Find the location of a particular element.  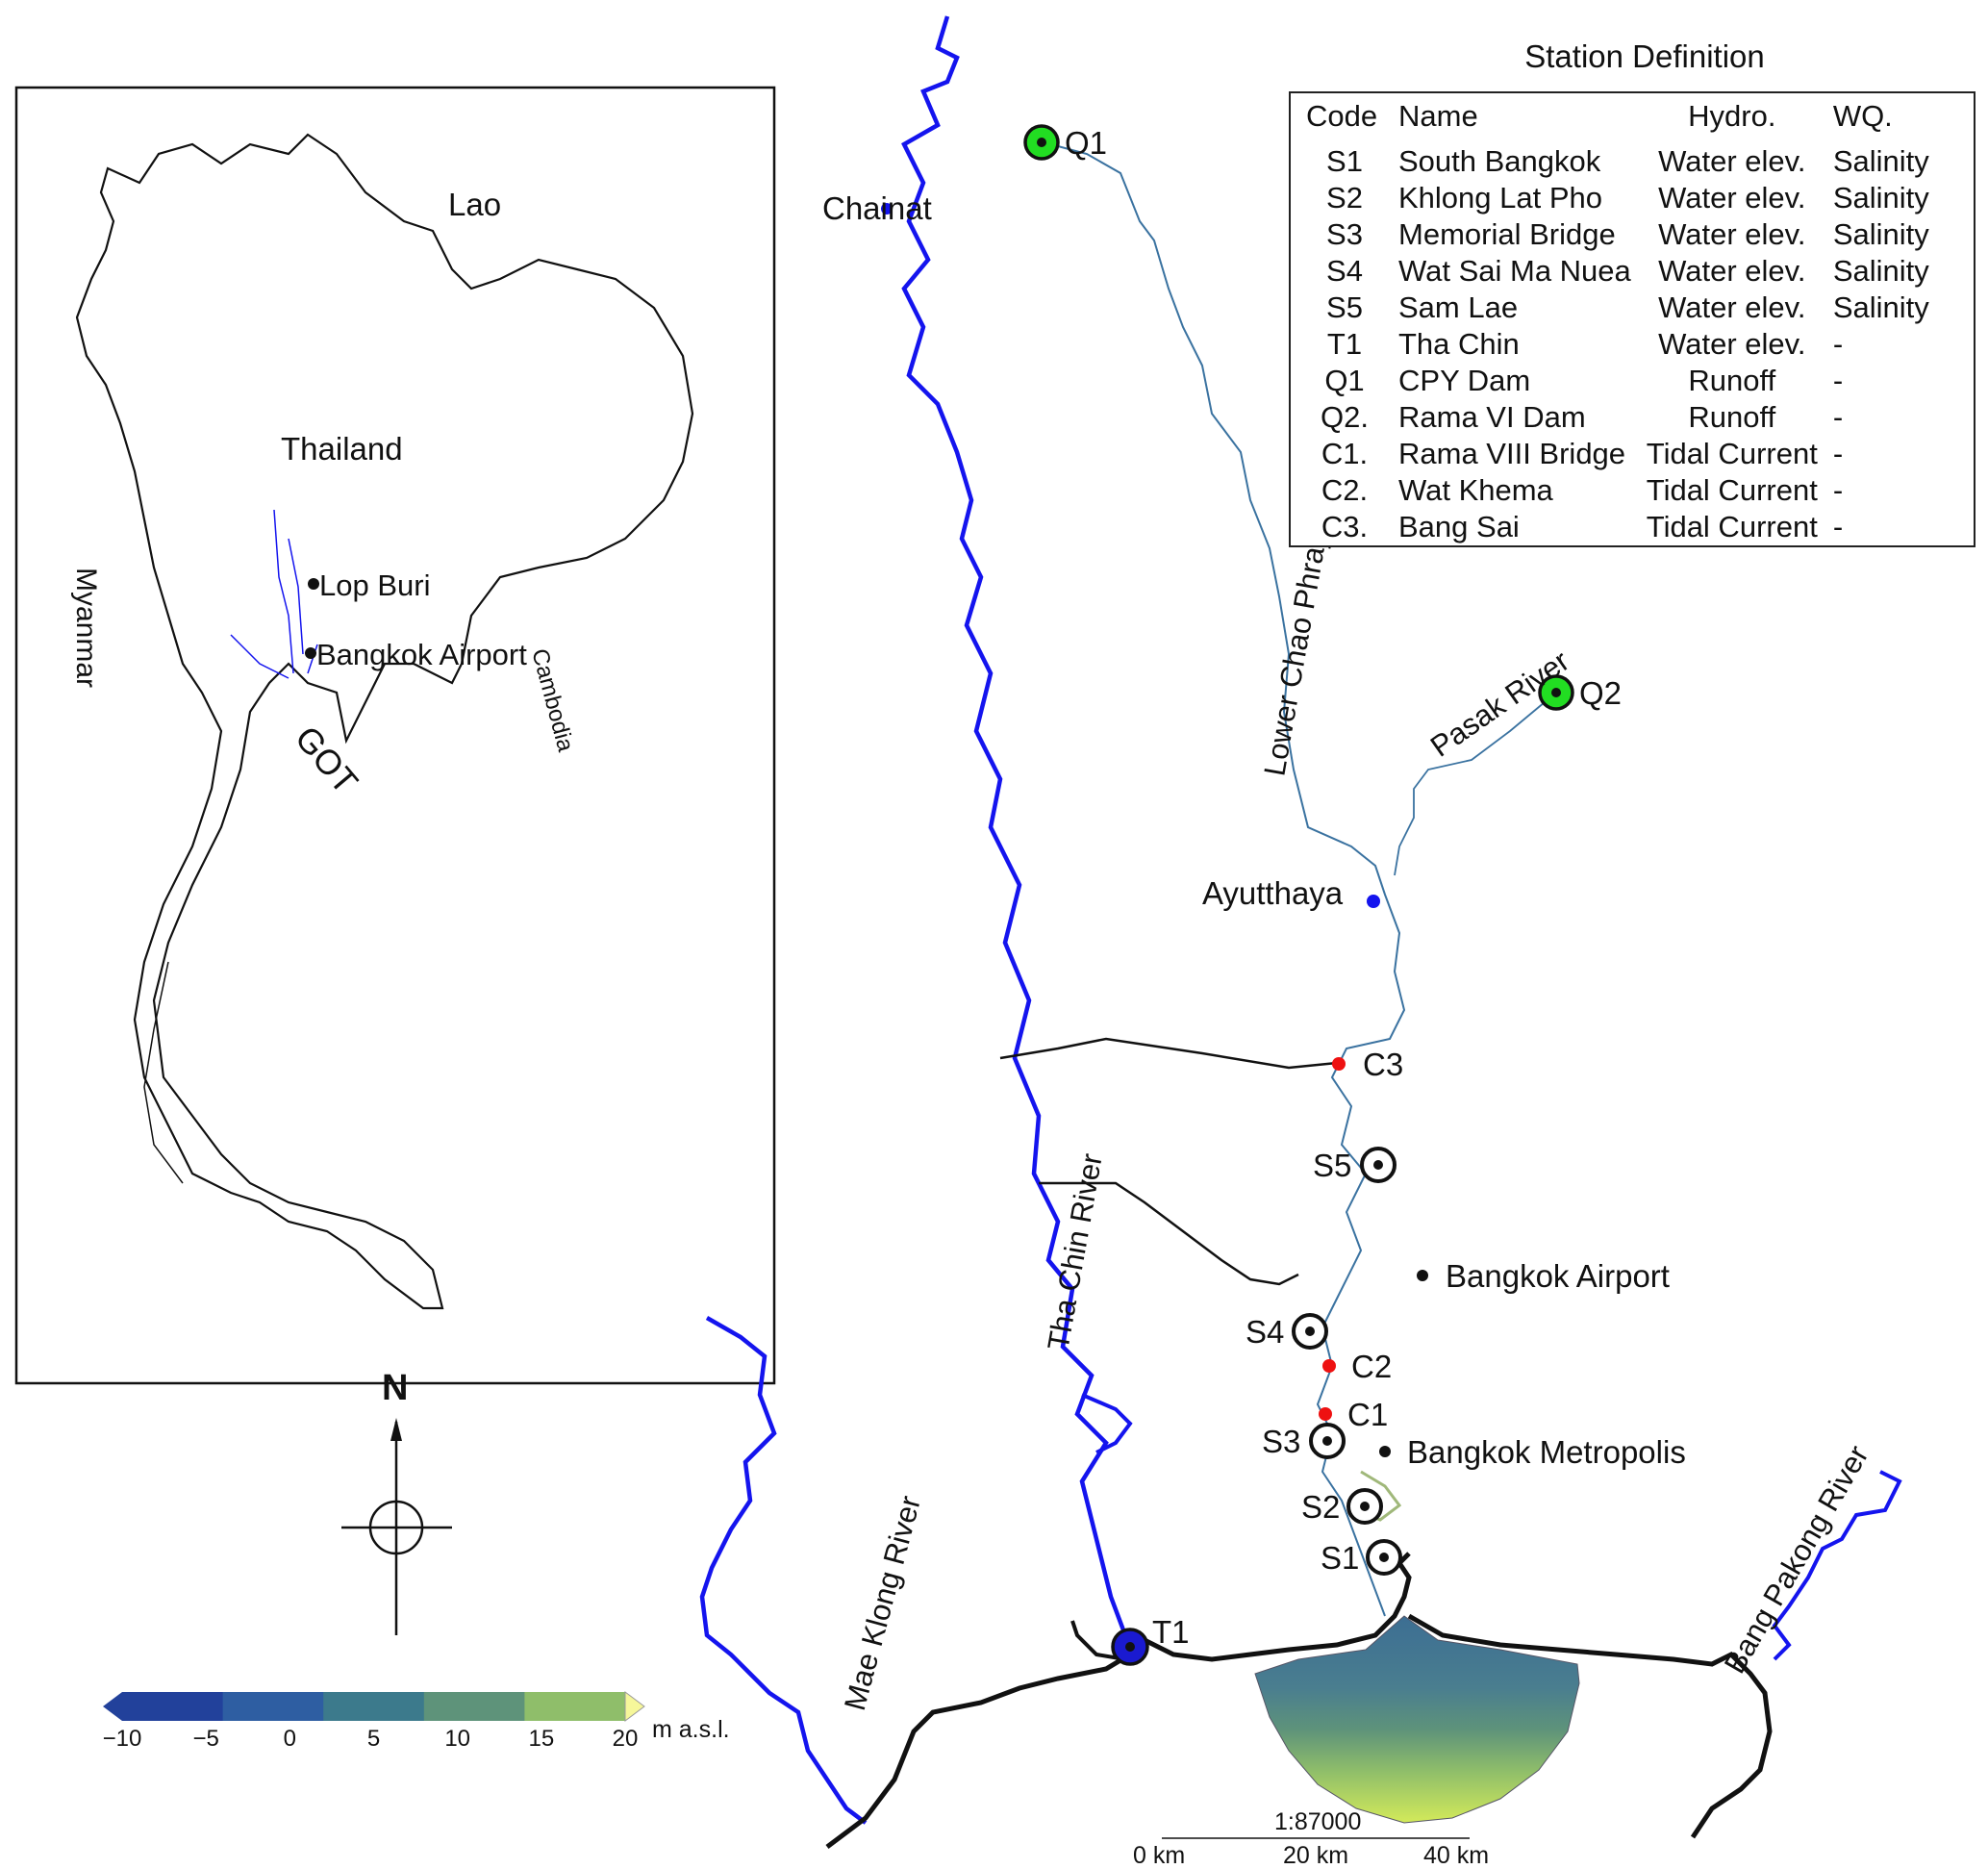

table-row: S5 Sam Lae Water elev. Salinity is located at coordinates (1617, 308).